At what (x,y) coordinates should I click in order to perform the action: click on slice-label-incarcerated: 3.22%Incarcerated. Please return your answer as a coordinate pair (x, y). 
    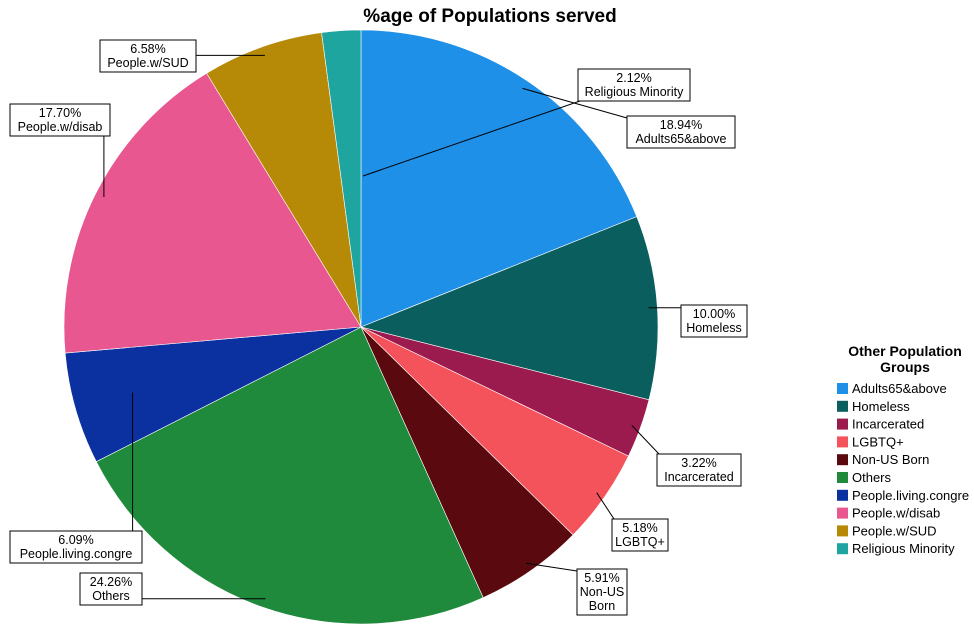
    Looking at the image, I should click on (699, 470).